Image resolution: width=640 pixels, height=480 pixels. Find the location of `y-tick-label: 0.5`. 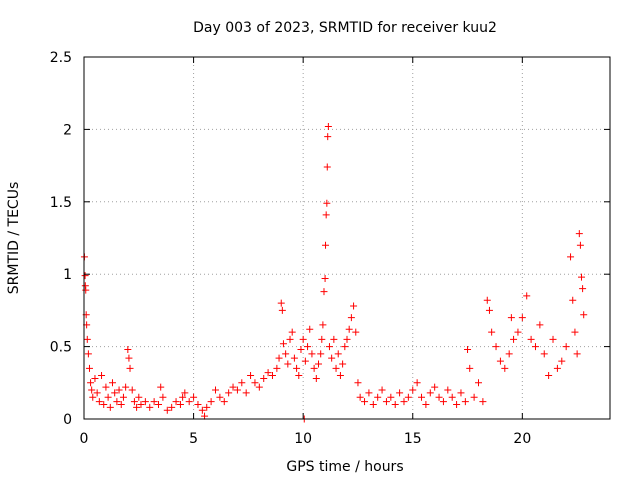

y-tick-label: 0.5 is located at coordinates (61, 348).